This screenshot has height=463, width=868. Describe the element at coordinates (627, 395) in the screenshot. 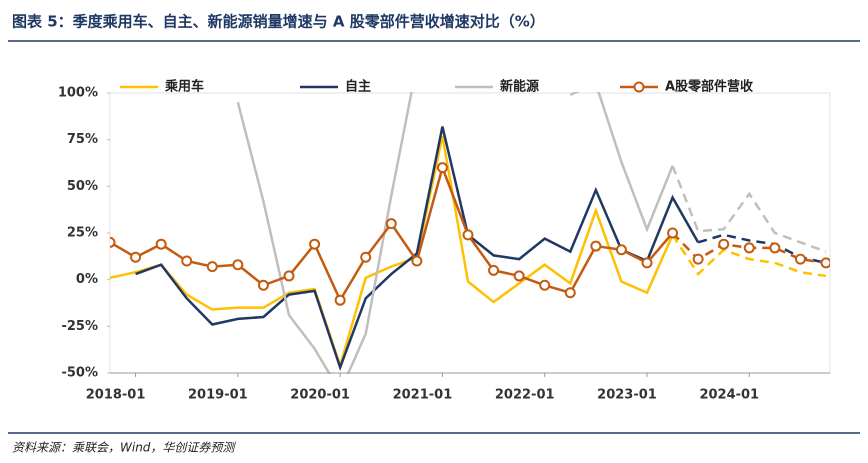

I see `x-tick-label: 2023-01` at that location.